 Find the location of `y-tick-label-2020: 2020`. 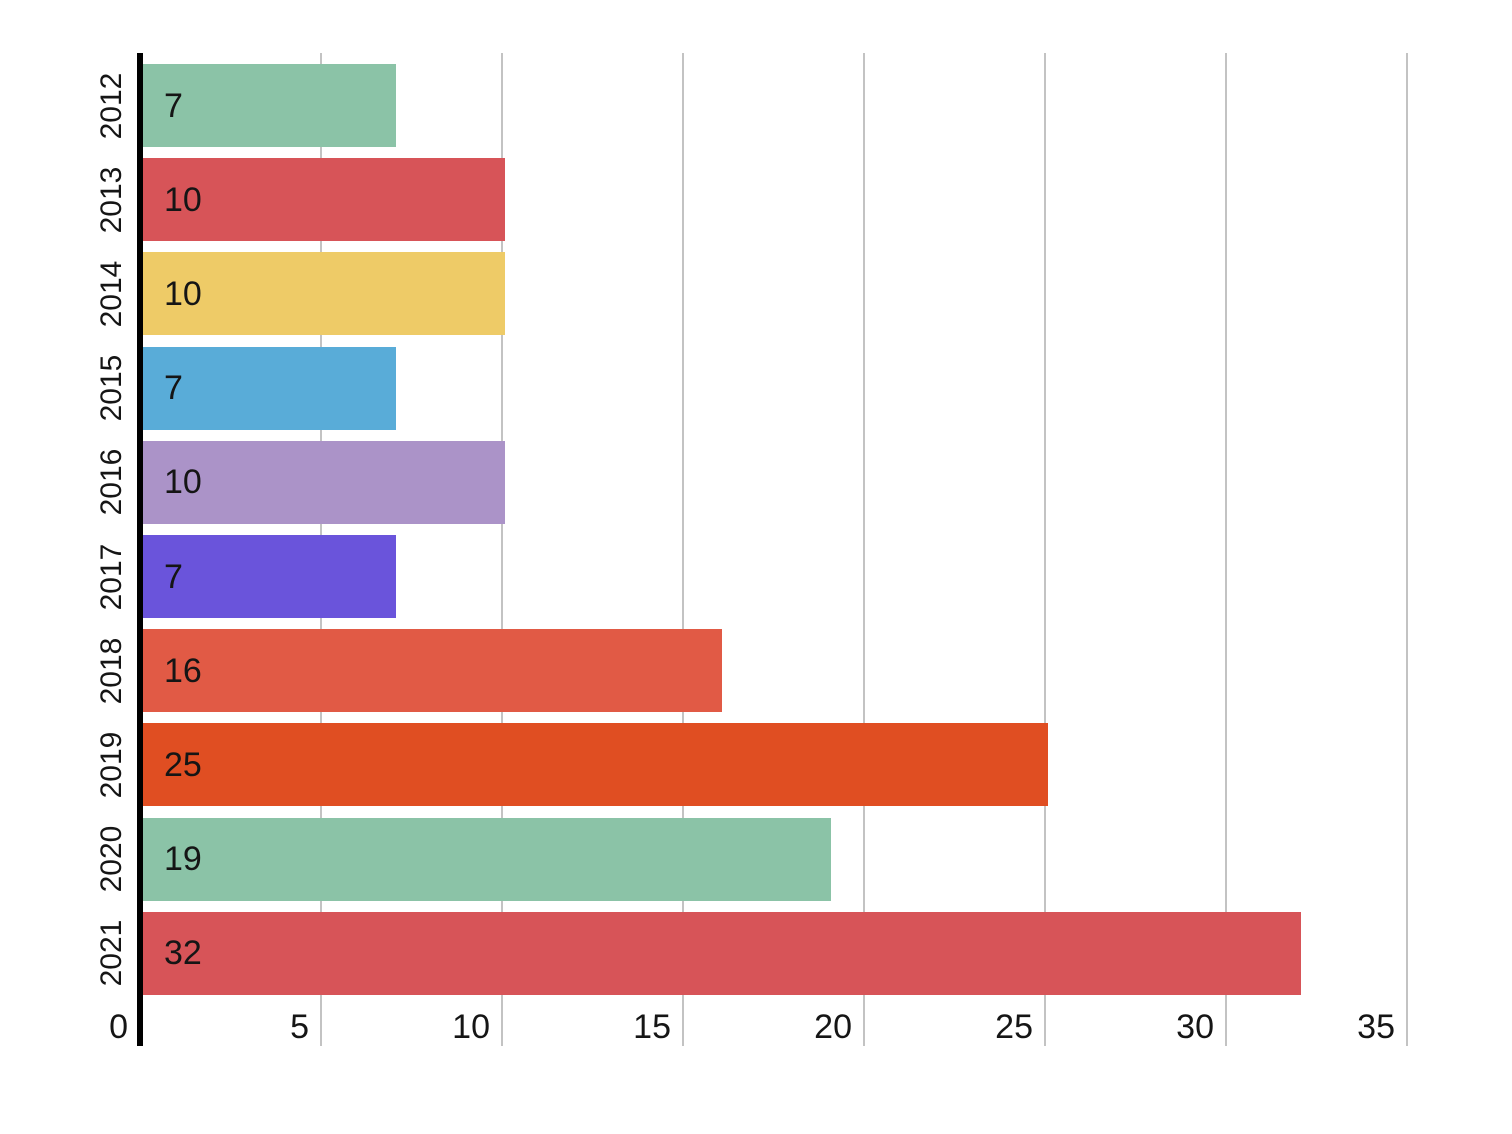

y-tick-label-2020: 2020 is located at coordinates (111, 859).